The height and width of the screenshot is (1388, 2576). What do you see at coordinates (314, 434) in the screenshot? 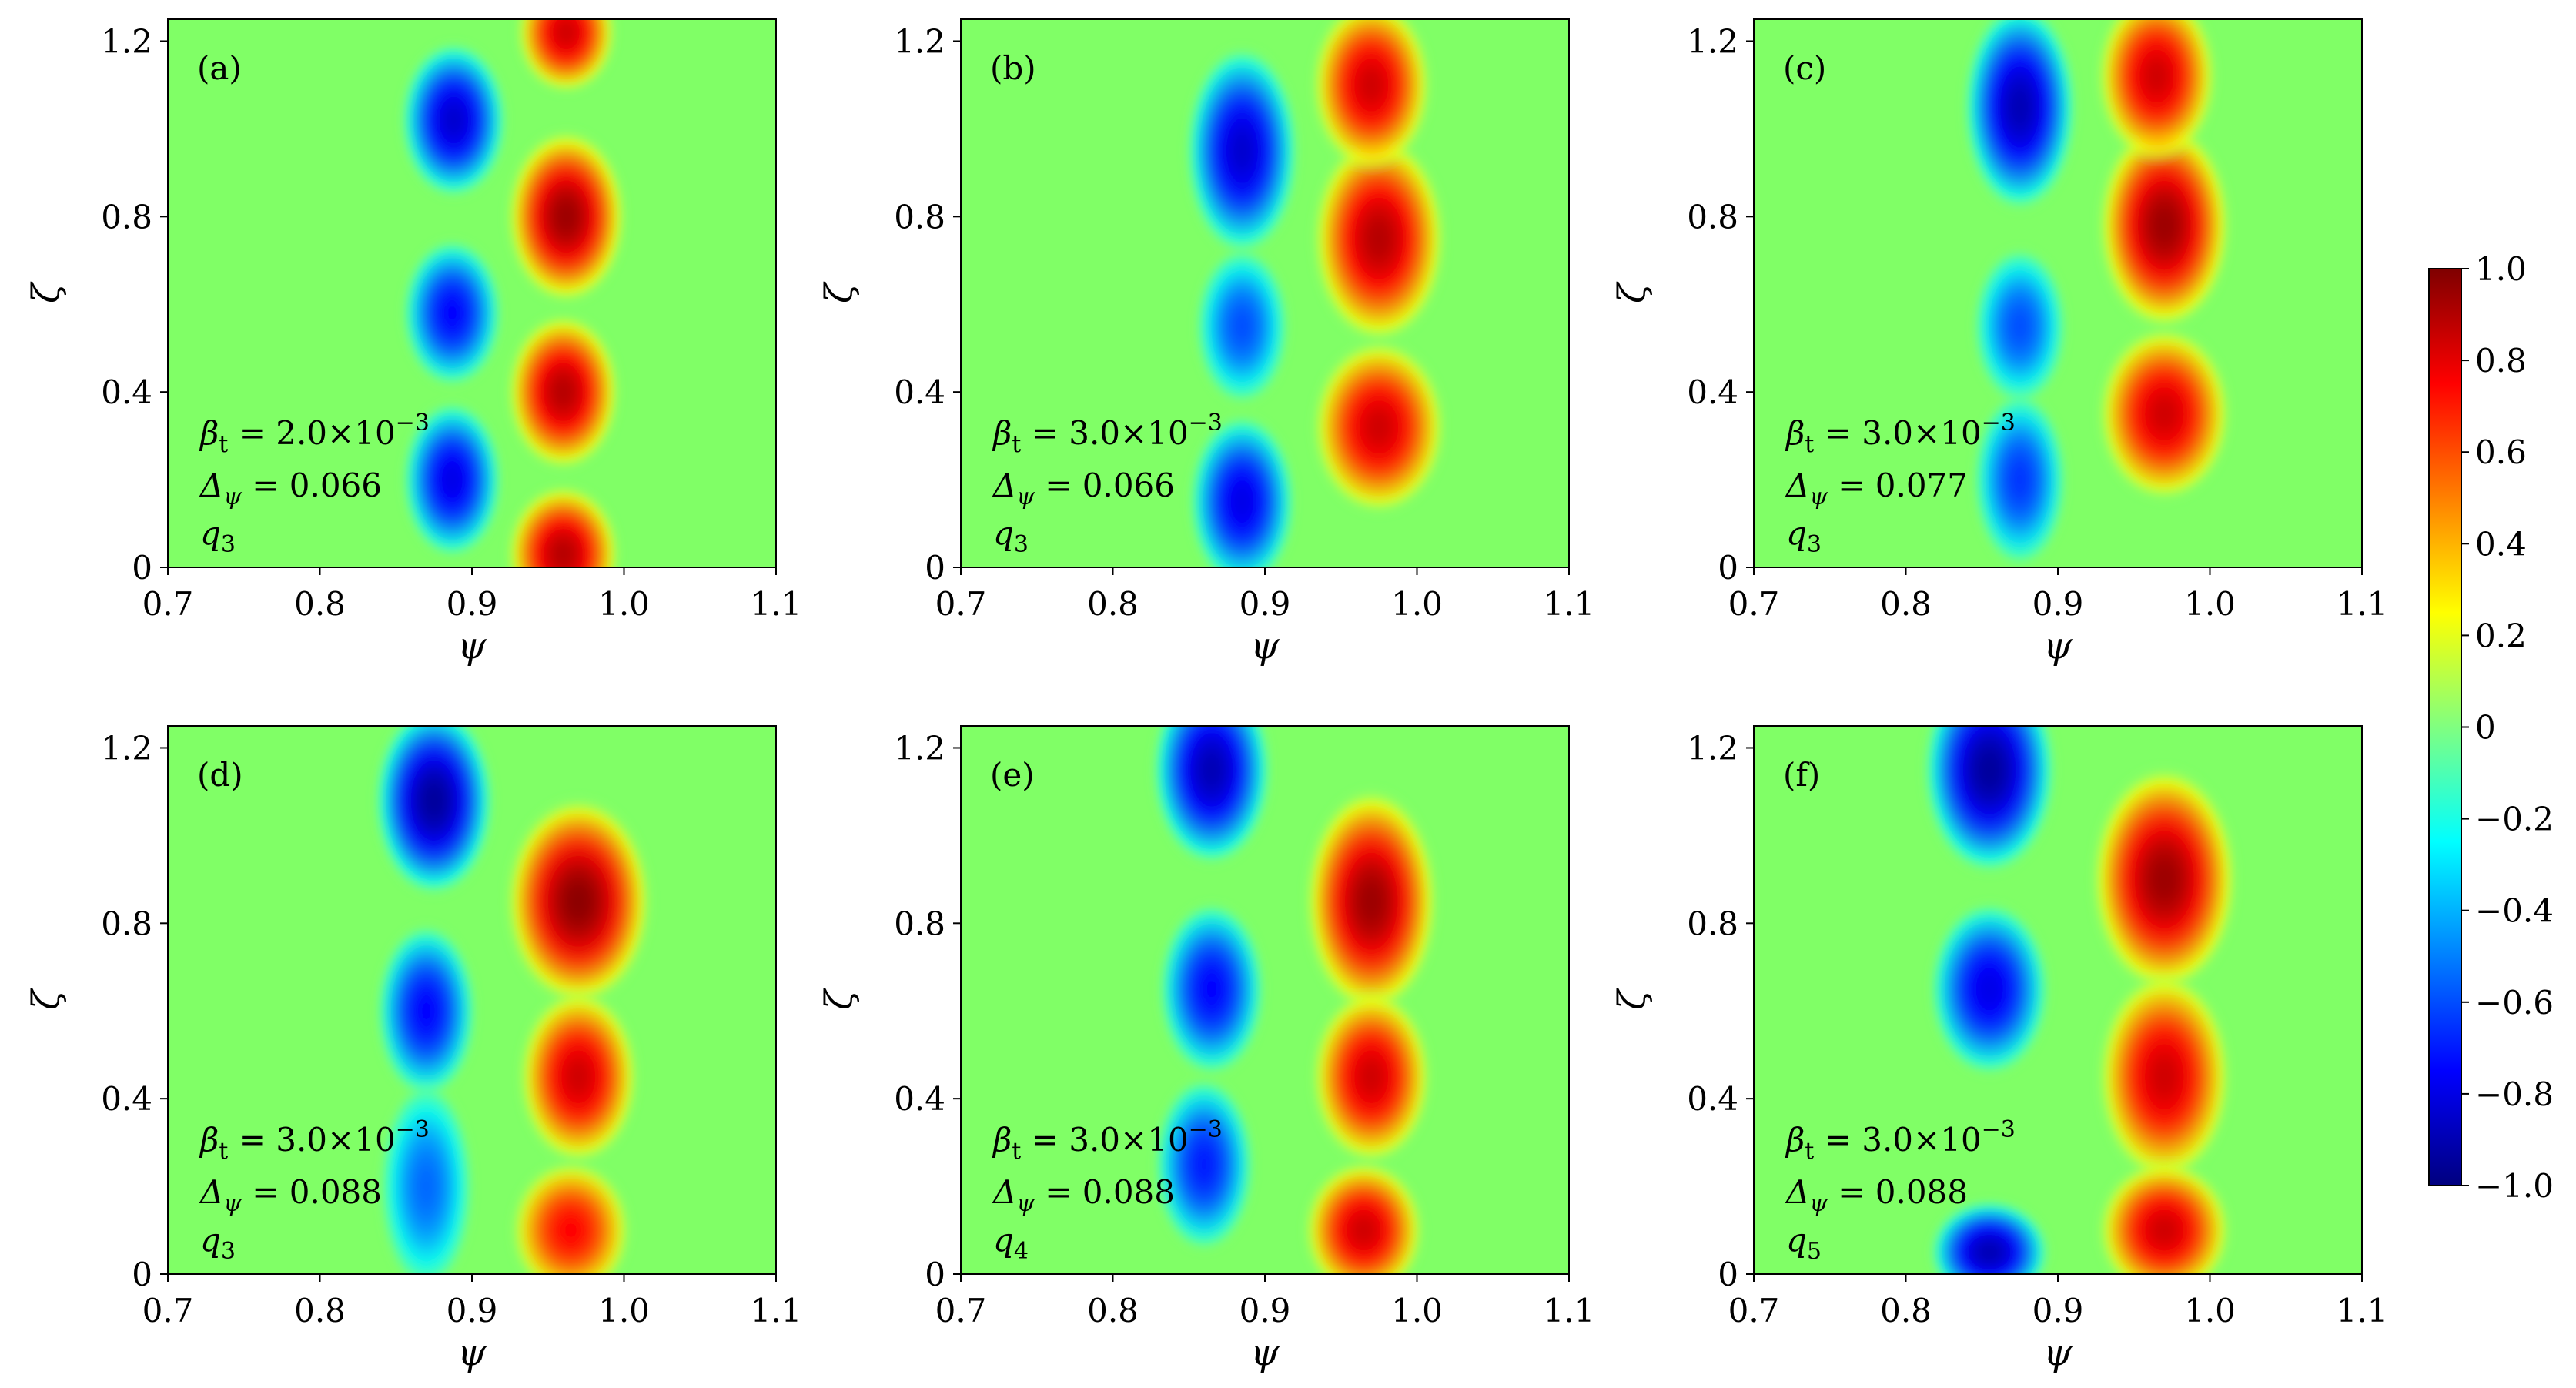
I see `beta-annotation: βt = 2.0×10−3` at bounding box center [314, 434].